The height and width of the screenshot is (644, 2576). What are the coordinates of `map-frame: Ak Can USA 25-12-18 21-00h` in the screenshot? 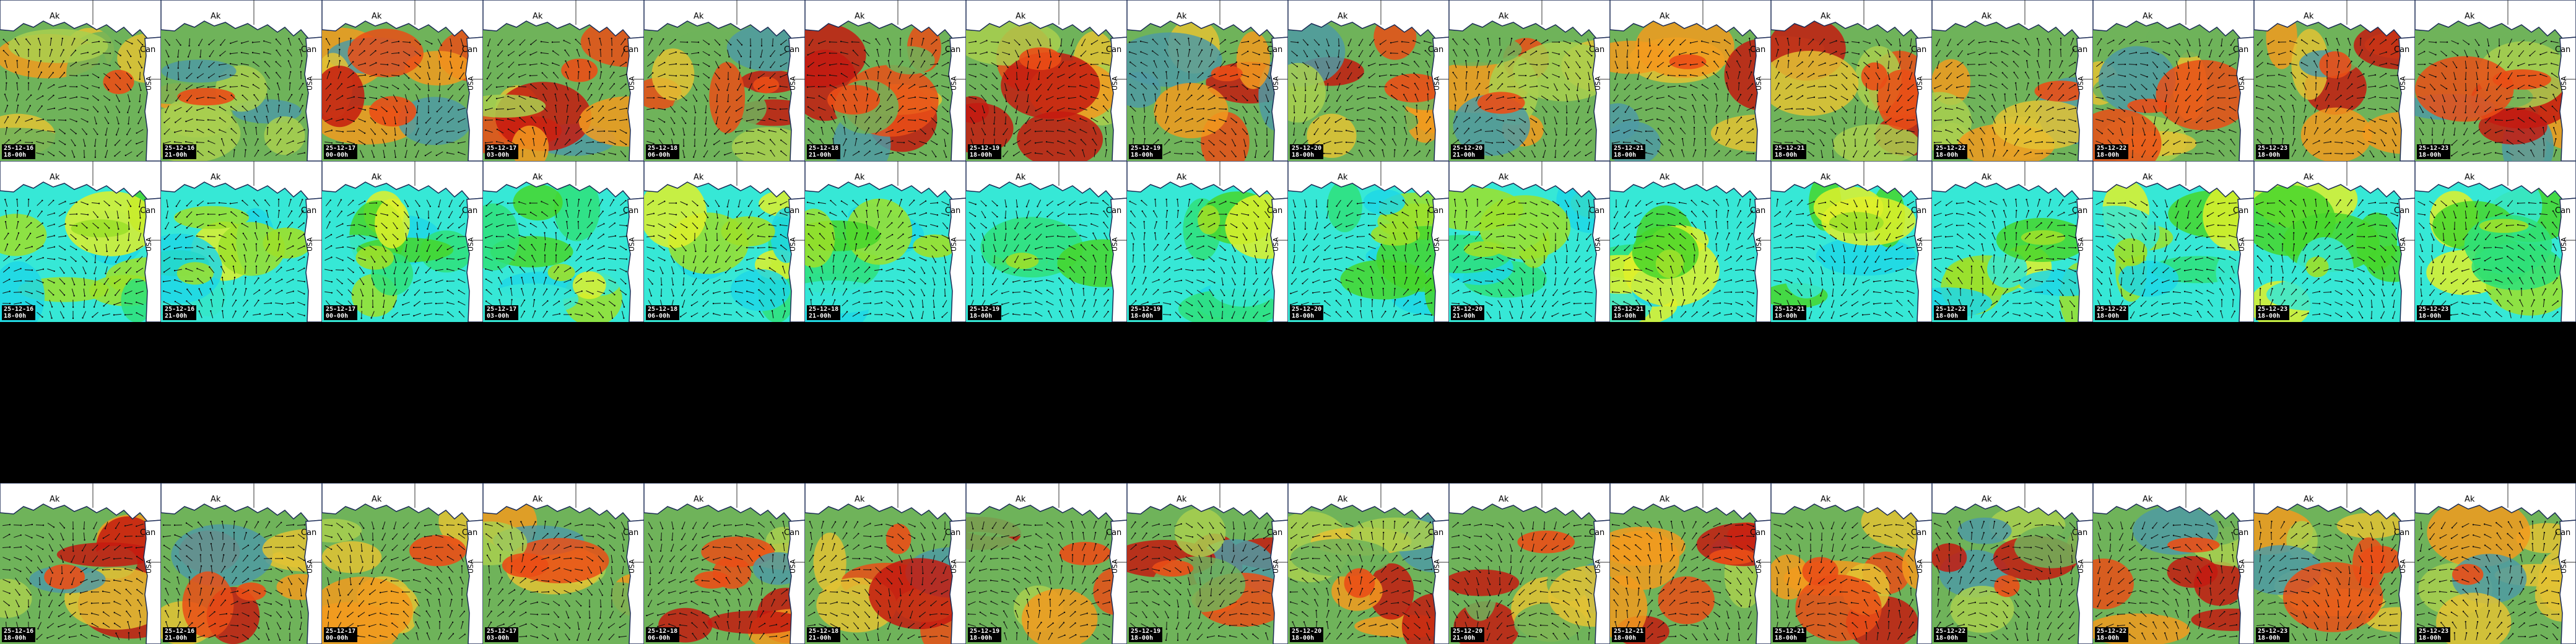 It's located at (885, 80).